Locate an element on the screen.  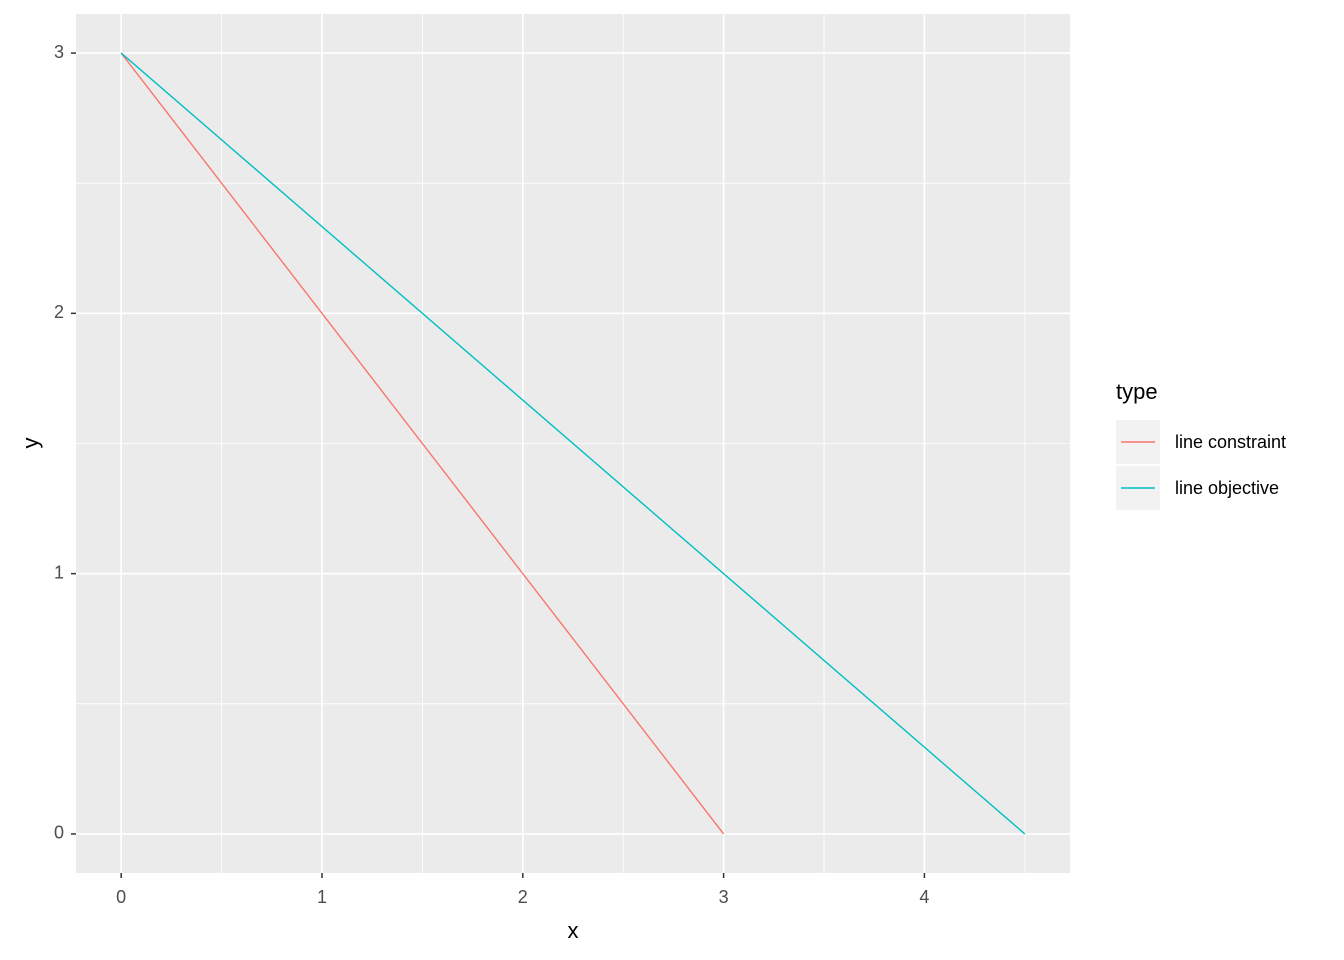
y-tick-label: 1 is located at coordinates (59, 572).